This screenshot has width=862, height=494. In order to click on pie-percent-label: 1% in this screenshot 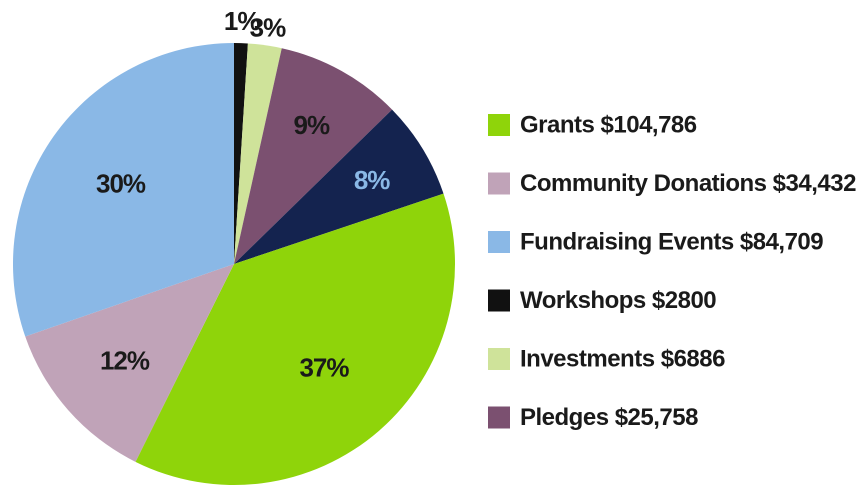, I will do `click(242, 21)`.